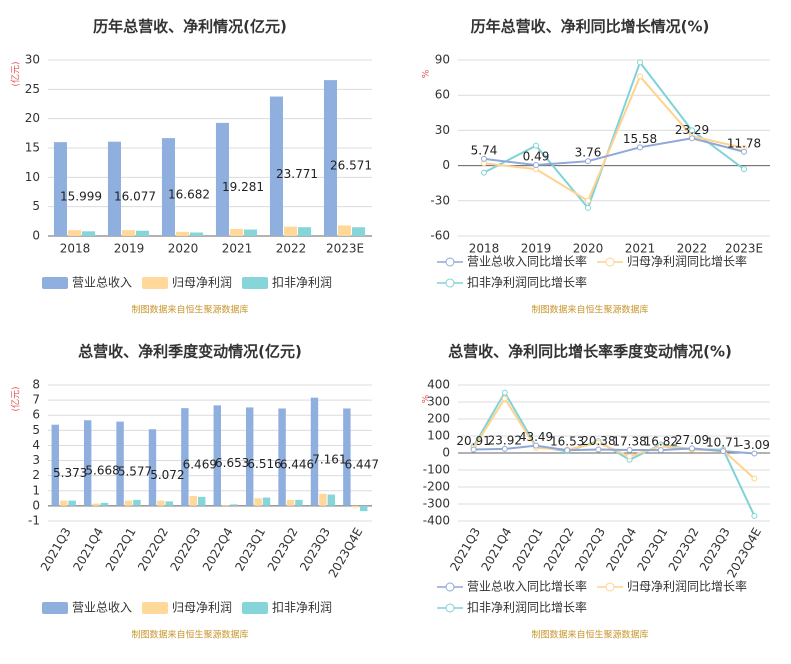 This screenshot has width=791, height=664. What do you see at coordinates (202, 283) in the screenshot?
I see `legend-label: 归母净利润` at bounding box center [202, 283].